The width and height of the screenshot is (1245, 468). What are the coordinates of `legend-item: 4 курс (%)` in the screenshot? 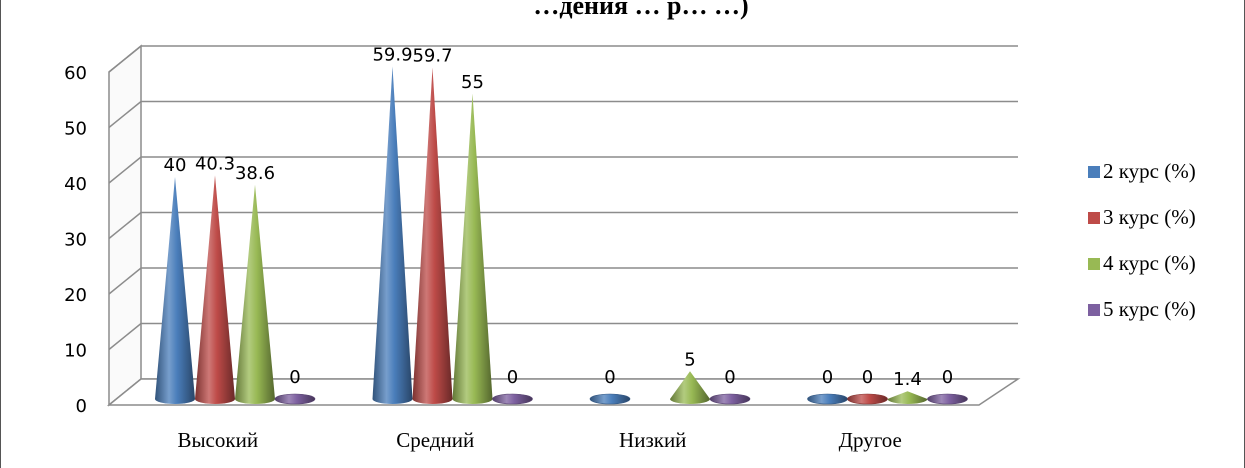 It's located at (1142, 263).